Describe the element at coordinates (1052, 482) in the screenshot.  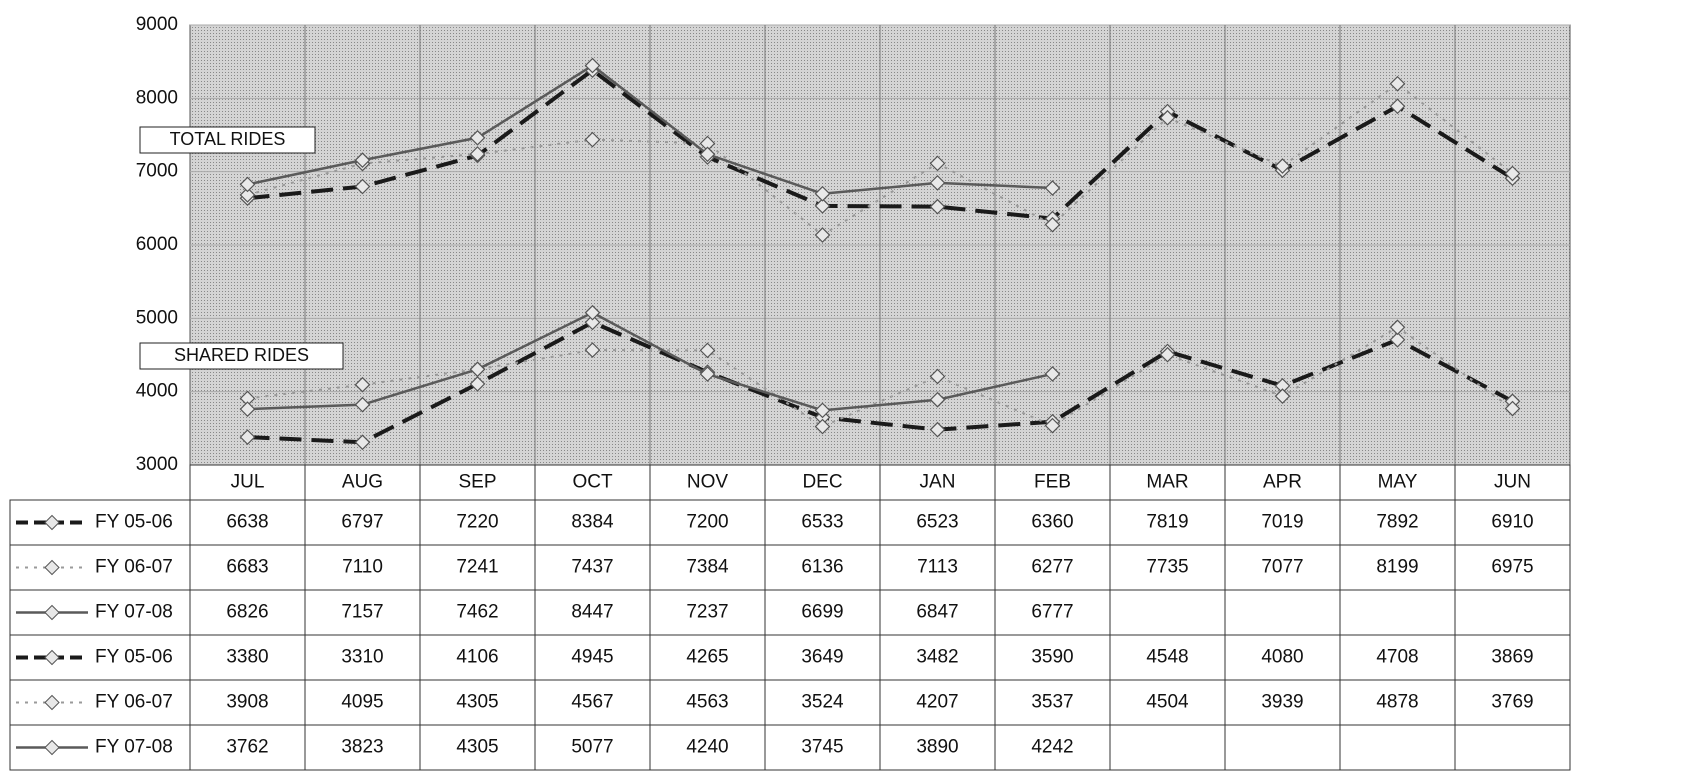
I see `x-tick-label: FEB` at that location.